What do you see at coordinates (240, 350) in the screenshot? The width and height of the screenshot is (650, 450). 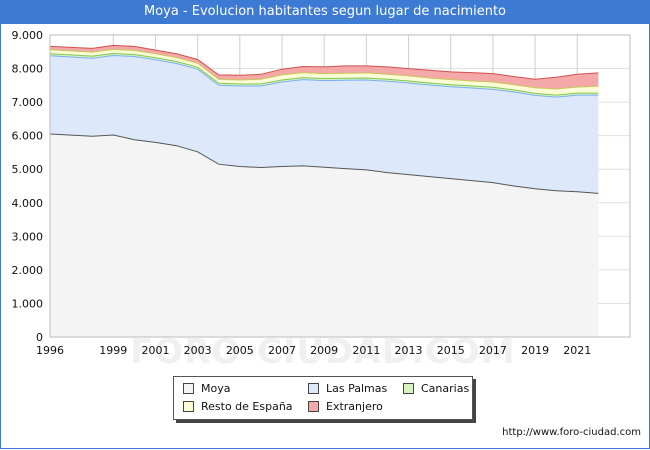 I see `x-tick-label: 2005` at bounding box center [240, 350].